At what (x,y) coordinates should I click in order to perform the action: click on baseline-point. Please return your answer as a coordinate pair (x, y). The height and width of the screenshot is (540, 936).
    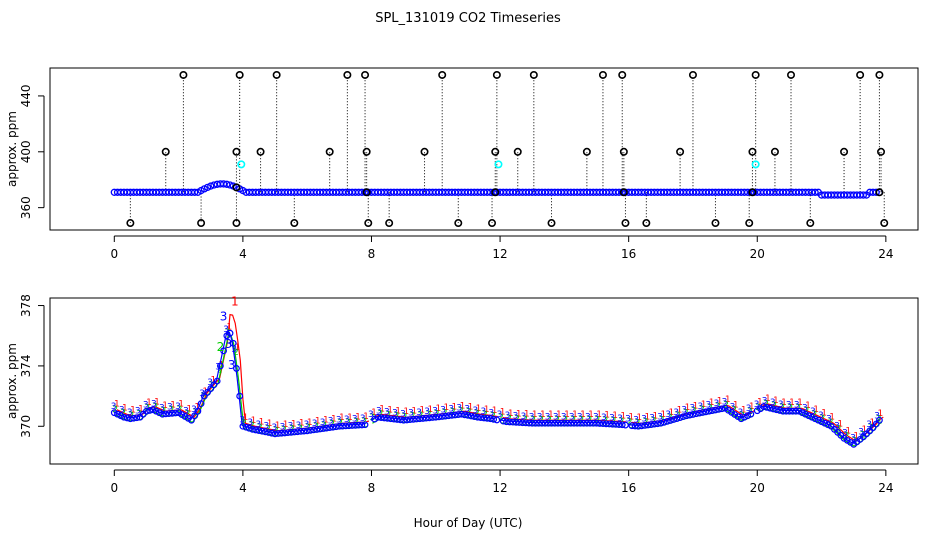
    Looking at the image, I should click on (211, 186).